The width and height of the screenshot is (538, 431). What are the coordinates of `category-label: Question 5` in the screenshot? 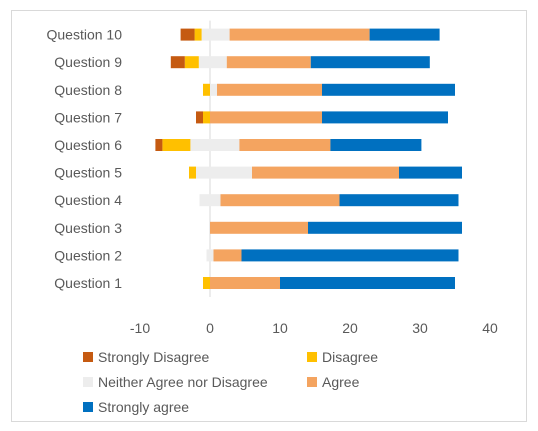 It's located at (88, 173).